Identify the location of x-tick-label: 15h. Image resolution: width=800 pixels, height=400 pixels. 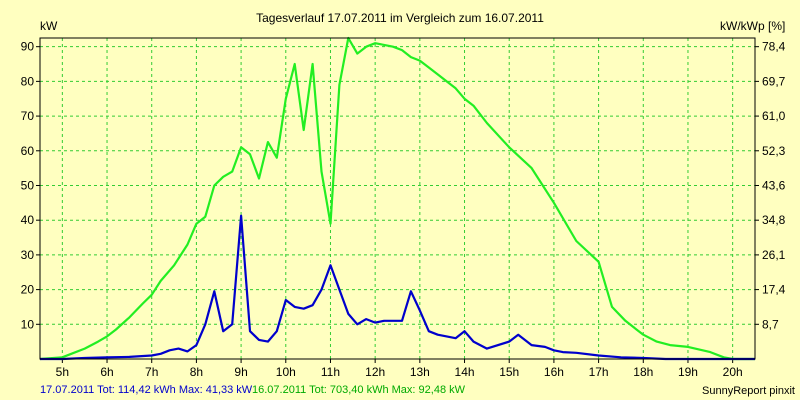
(509, 372).